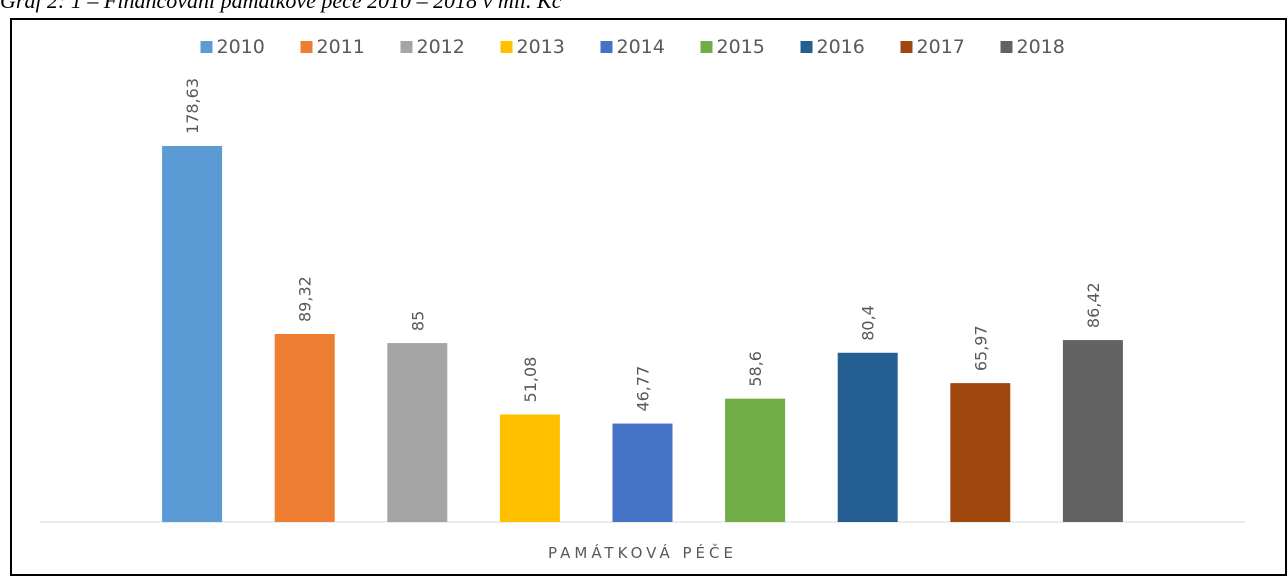 Image resolution: width=1287 pixels, height=576 pixels. Describe the element at coordinates (441, 47) in the screenshot. I see `legend-label: 2012` at that location.